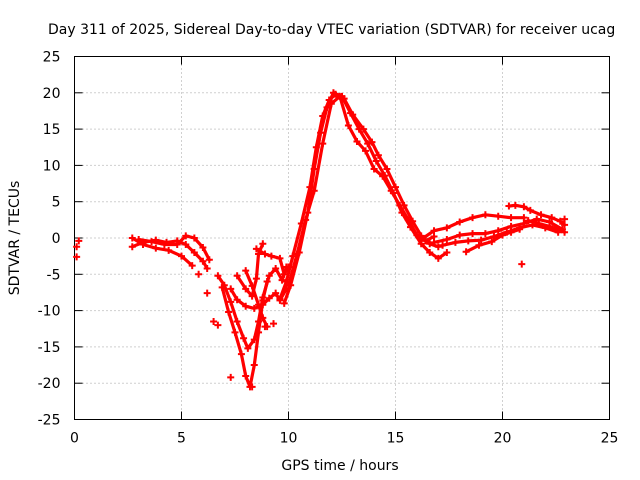 The width and height of the screenshot is (640, 480). Describe the element at coordinates (52, 130) in the screenshot. I see `y-tick-label: 15` at that location.